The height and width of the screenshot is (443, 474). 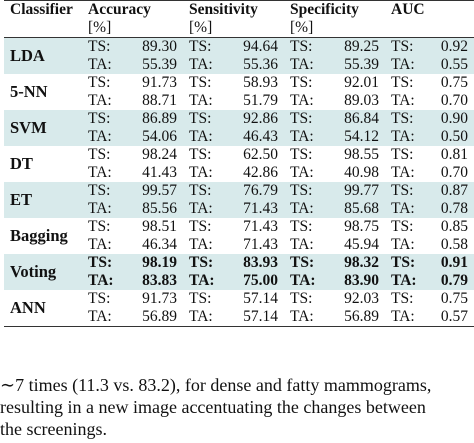 What do you see at coordinates (408, 9) in the screenshot?
I see `header-auc: AUC` at bounding box center [408, 9].